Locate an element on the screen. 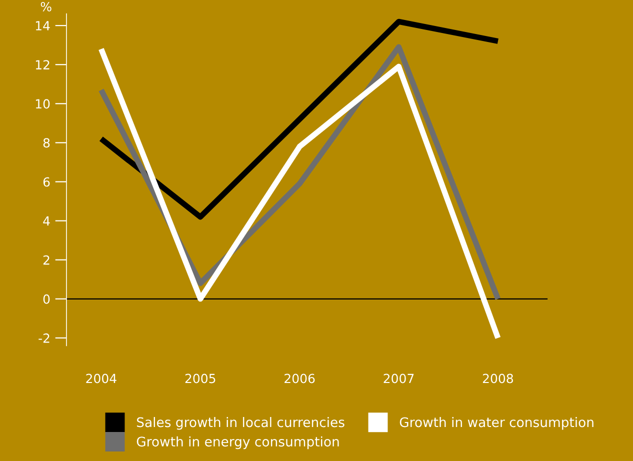 The width and height of the screenshot is (633, 461). y-axis-title: % is located at coordinates (46, 7).